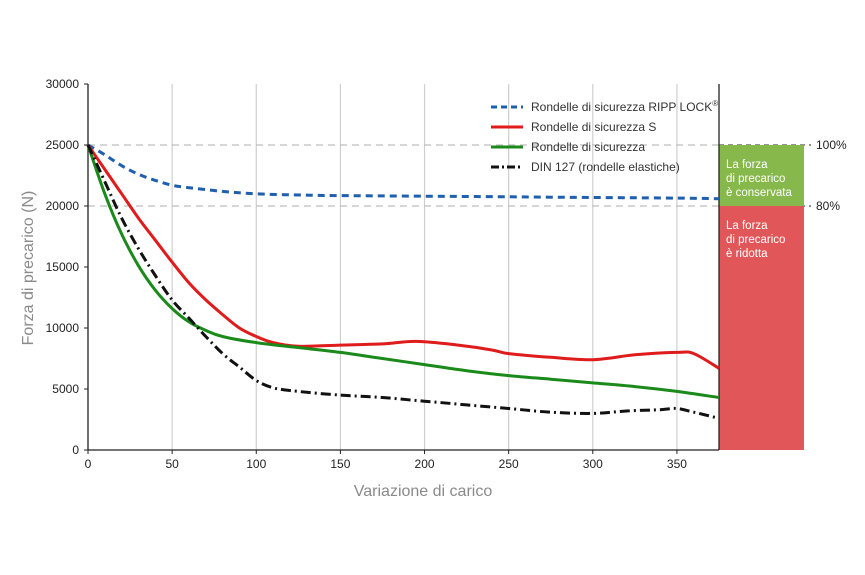  Describe the element at coordinates (63, 267) in the screenshot. I see `y-tick-label: 15000` at that location.